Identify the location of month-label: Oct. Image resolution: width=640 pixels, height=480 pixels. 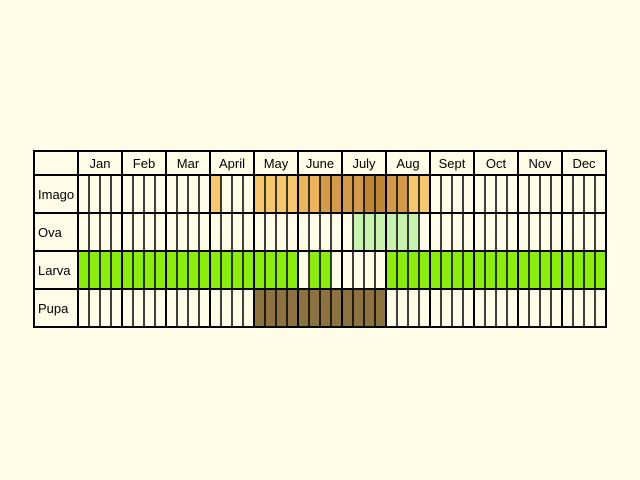
(496, 163).